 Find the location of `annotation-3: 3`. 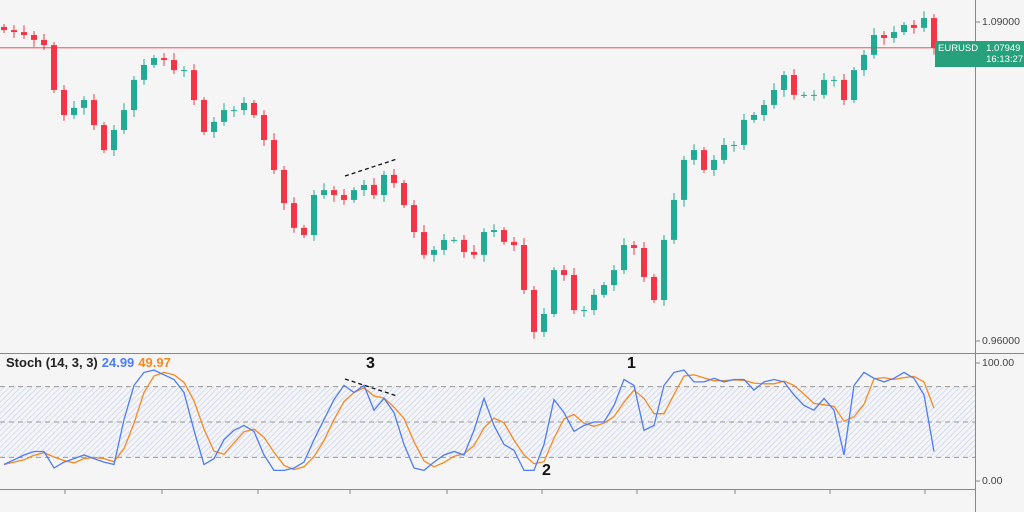

annotation-3: 3 is located at coordinates (370, 363).